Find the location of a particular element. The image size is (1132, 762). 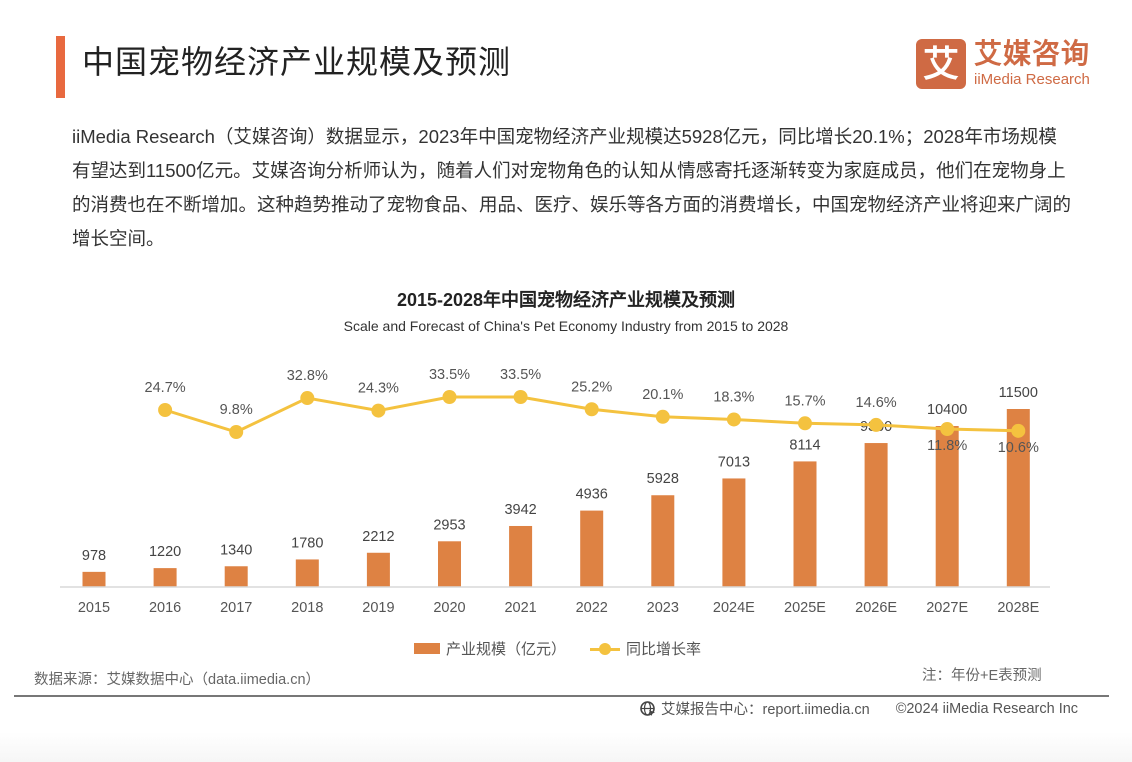

growth-value-label: 10.6% is located at coordinates (1018, 448).